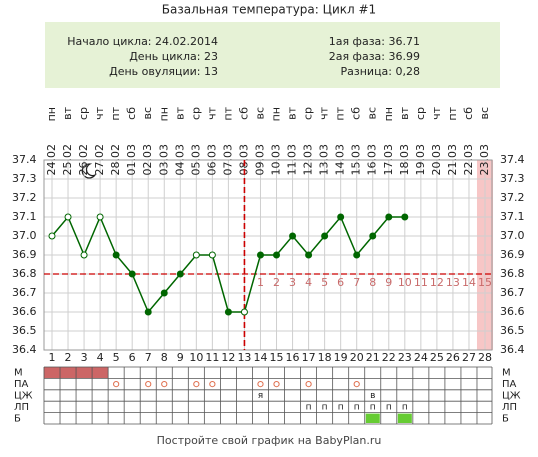 This screenshot has height=457, width=538. Describe the element at coordinates (24, 178) in the screenshot. I see `y-tick-label: 37.3` at that location.